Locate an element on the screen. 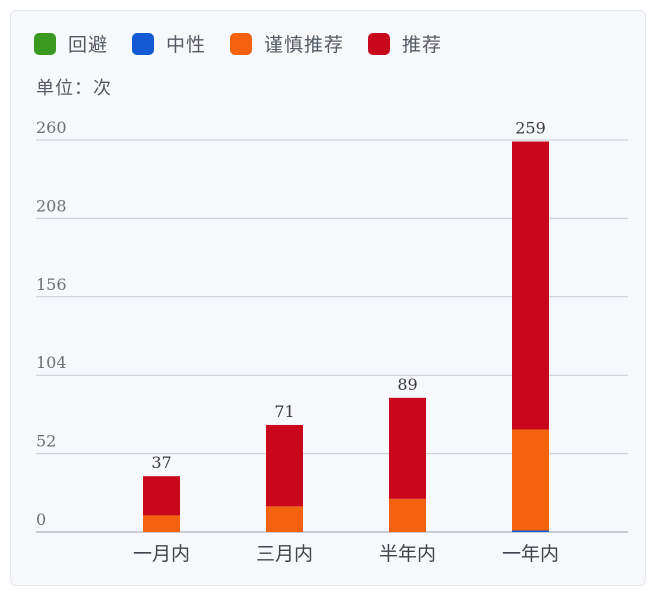  legend-item: 回避 is located at coordinates (71, 43).